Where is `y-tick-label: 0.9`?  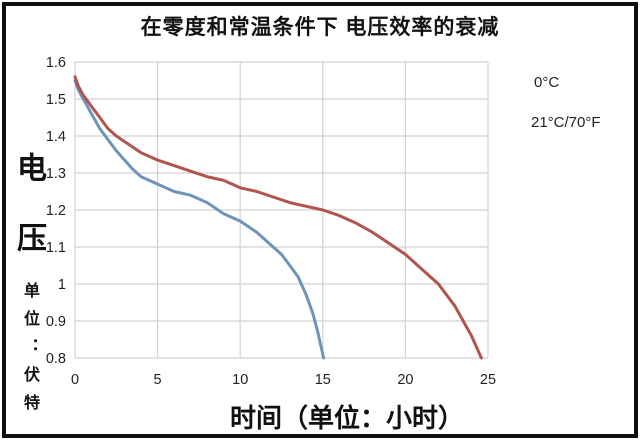
y-tick-label: 0.9 is located at coordinates (56, 322).